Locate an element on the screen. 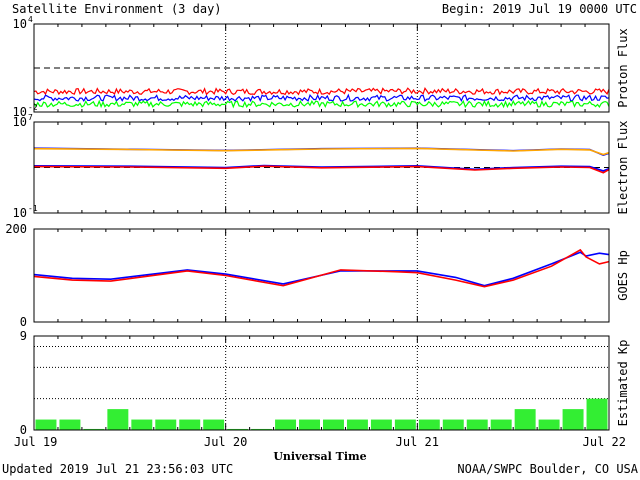 Image resolution: width=640 pixels, height=480 pixels. x-axis-label: Universal Time is located at coordinates (319, 456).